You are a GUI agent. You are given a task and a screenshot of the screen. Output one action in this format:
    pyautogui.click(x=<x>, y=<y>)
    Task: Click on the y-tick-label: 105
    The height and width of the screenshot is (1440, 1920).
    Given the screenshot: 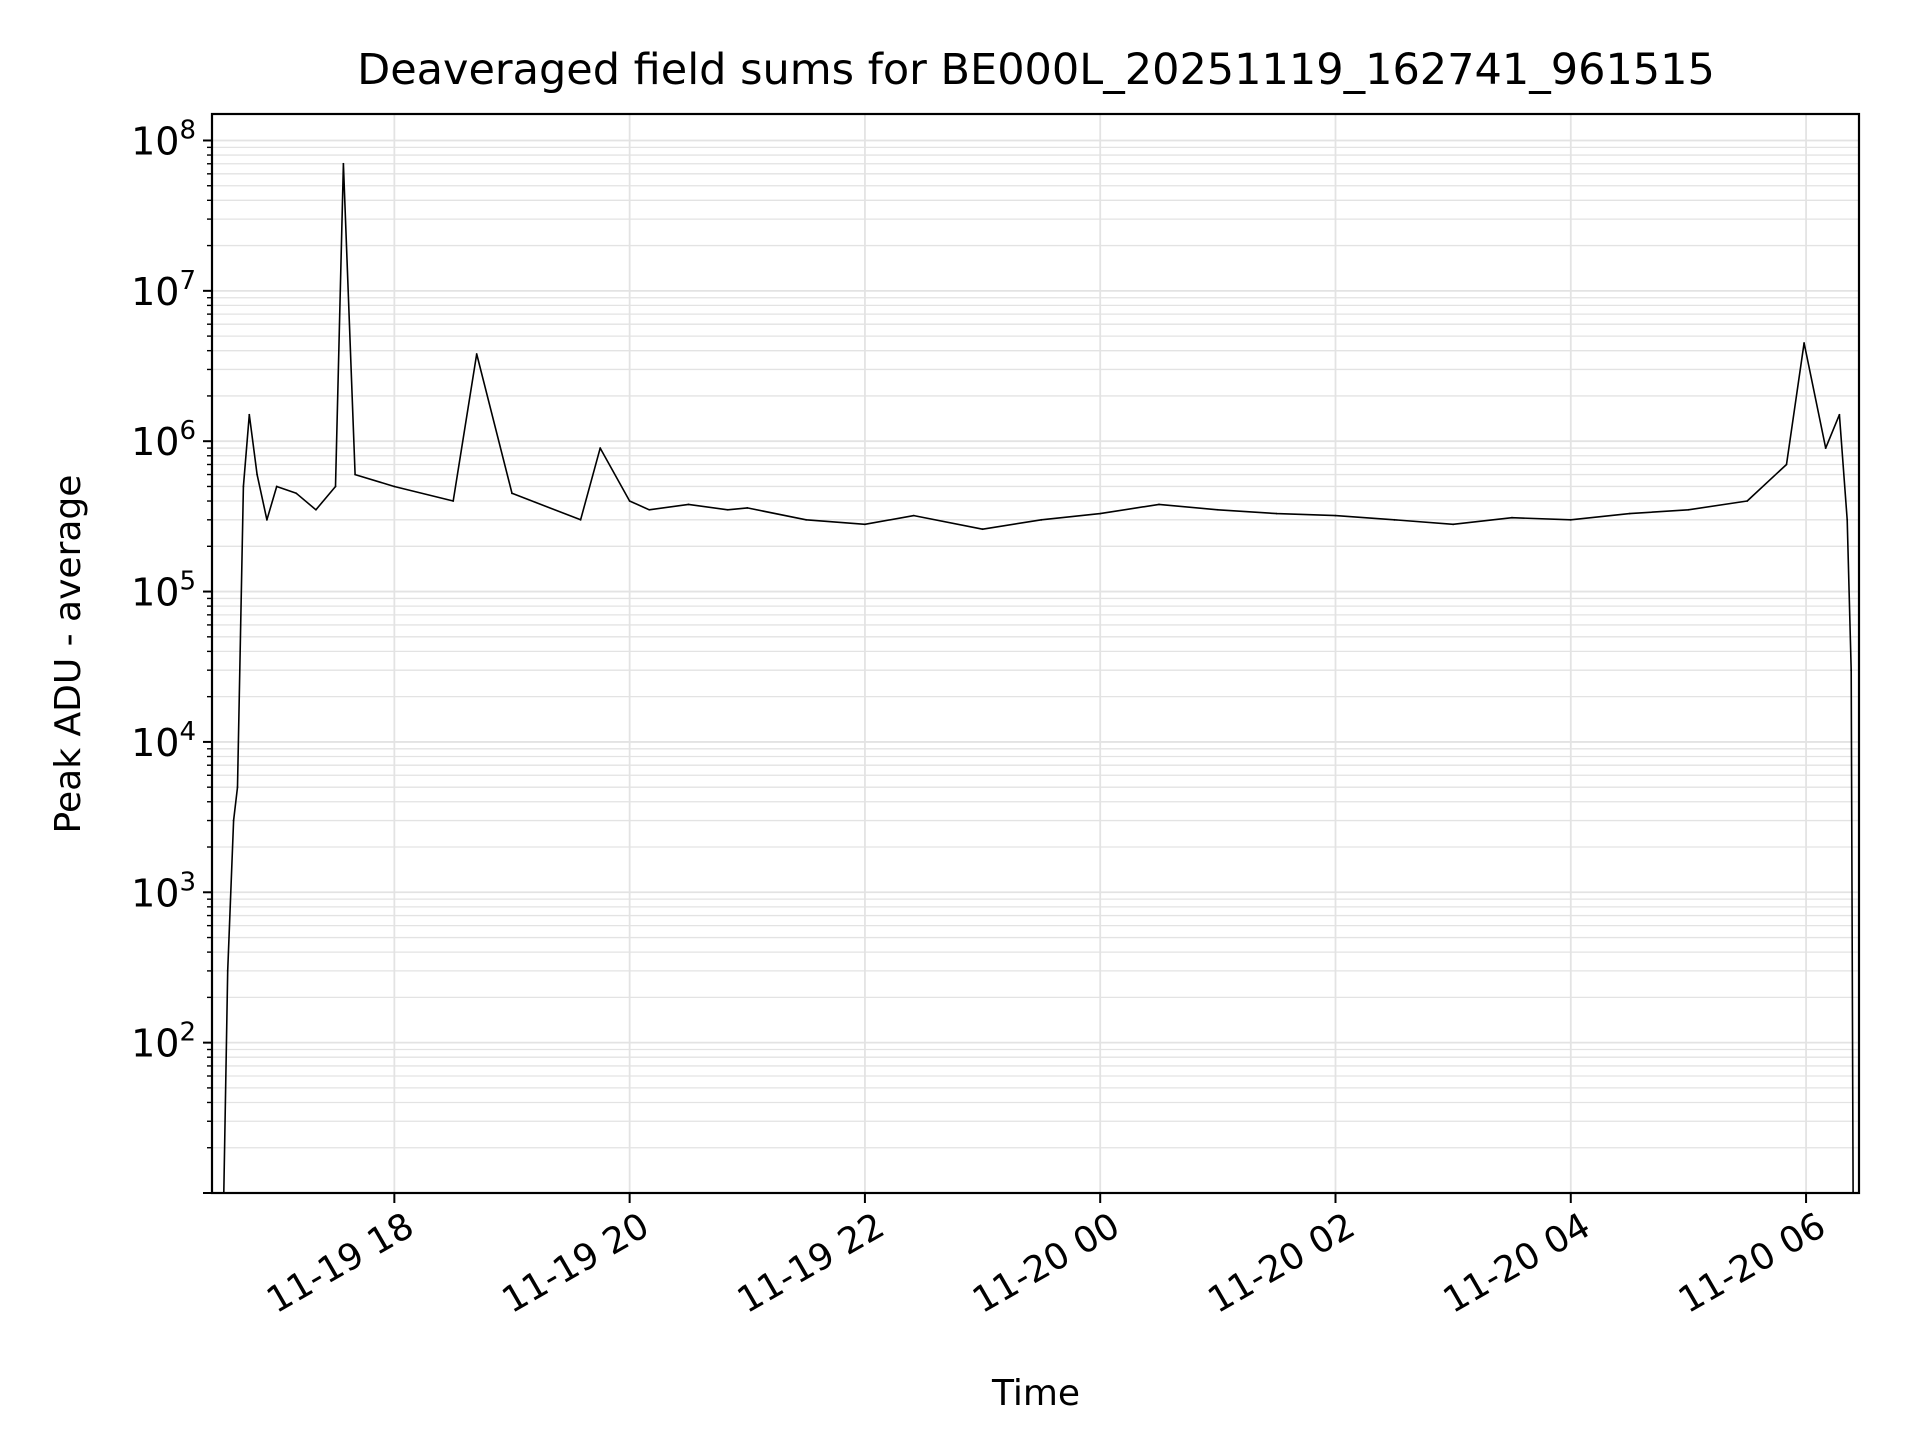 What is the action you would take?
    pyautogui.click(x=163, y=591)
    